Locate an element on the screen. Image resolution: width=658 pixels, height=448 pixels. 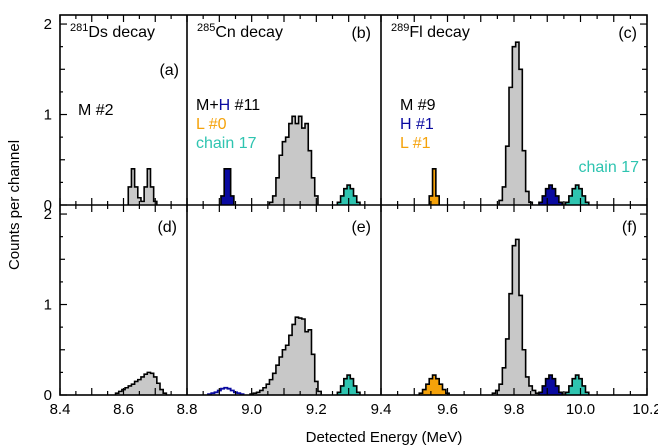
panel-a-nucleus-label: 281Ds decay is located at coordinates (112, 31).